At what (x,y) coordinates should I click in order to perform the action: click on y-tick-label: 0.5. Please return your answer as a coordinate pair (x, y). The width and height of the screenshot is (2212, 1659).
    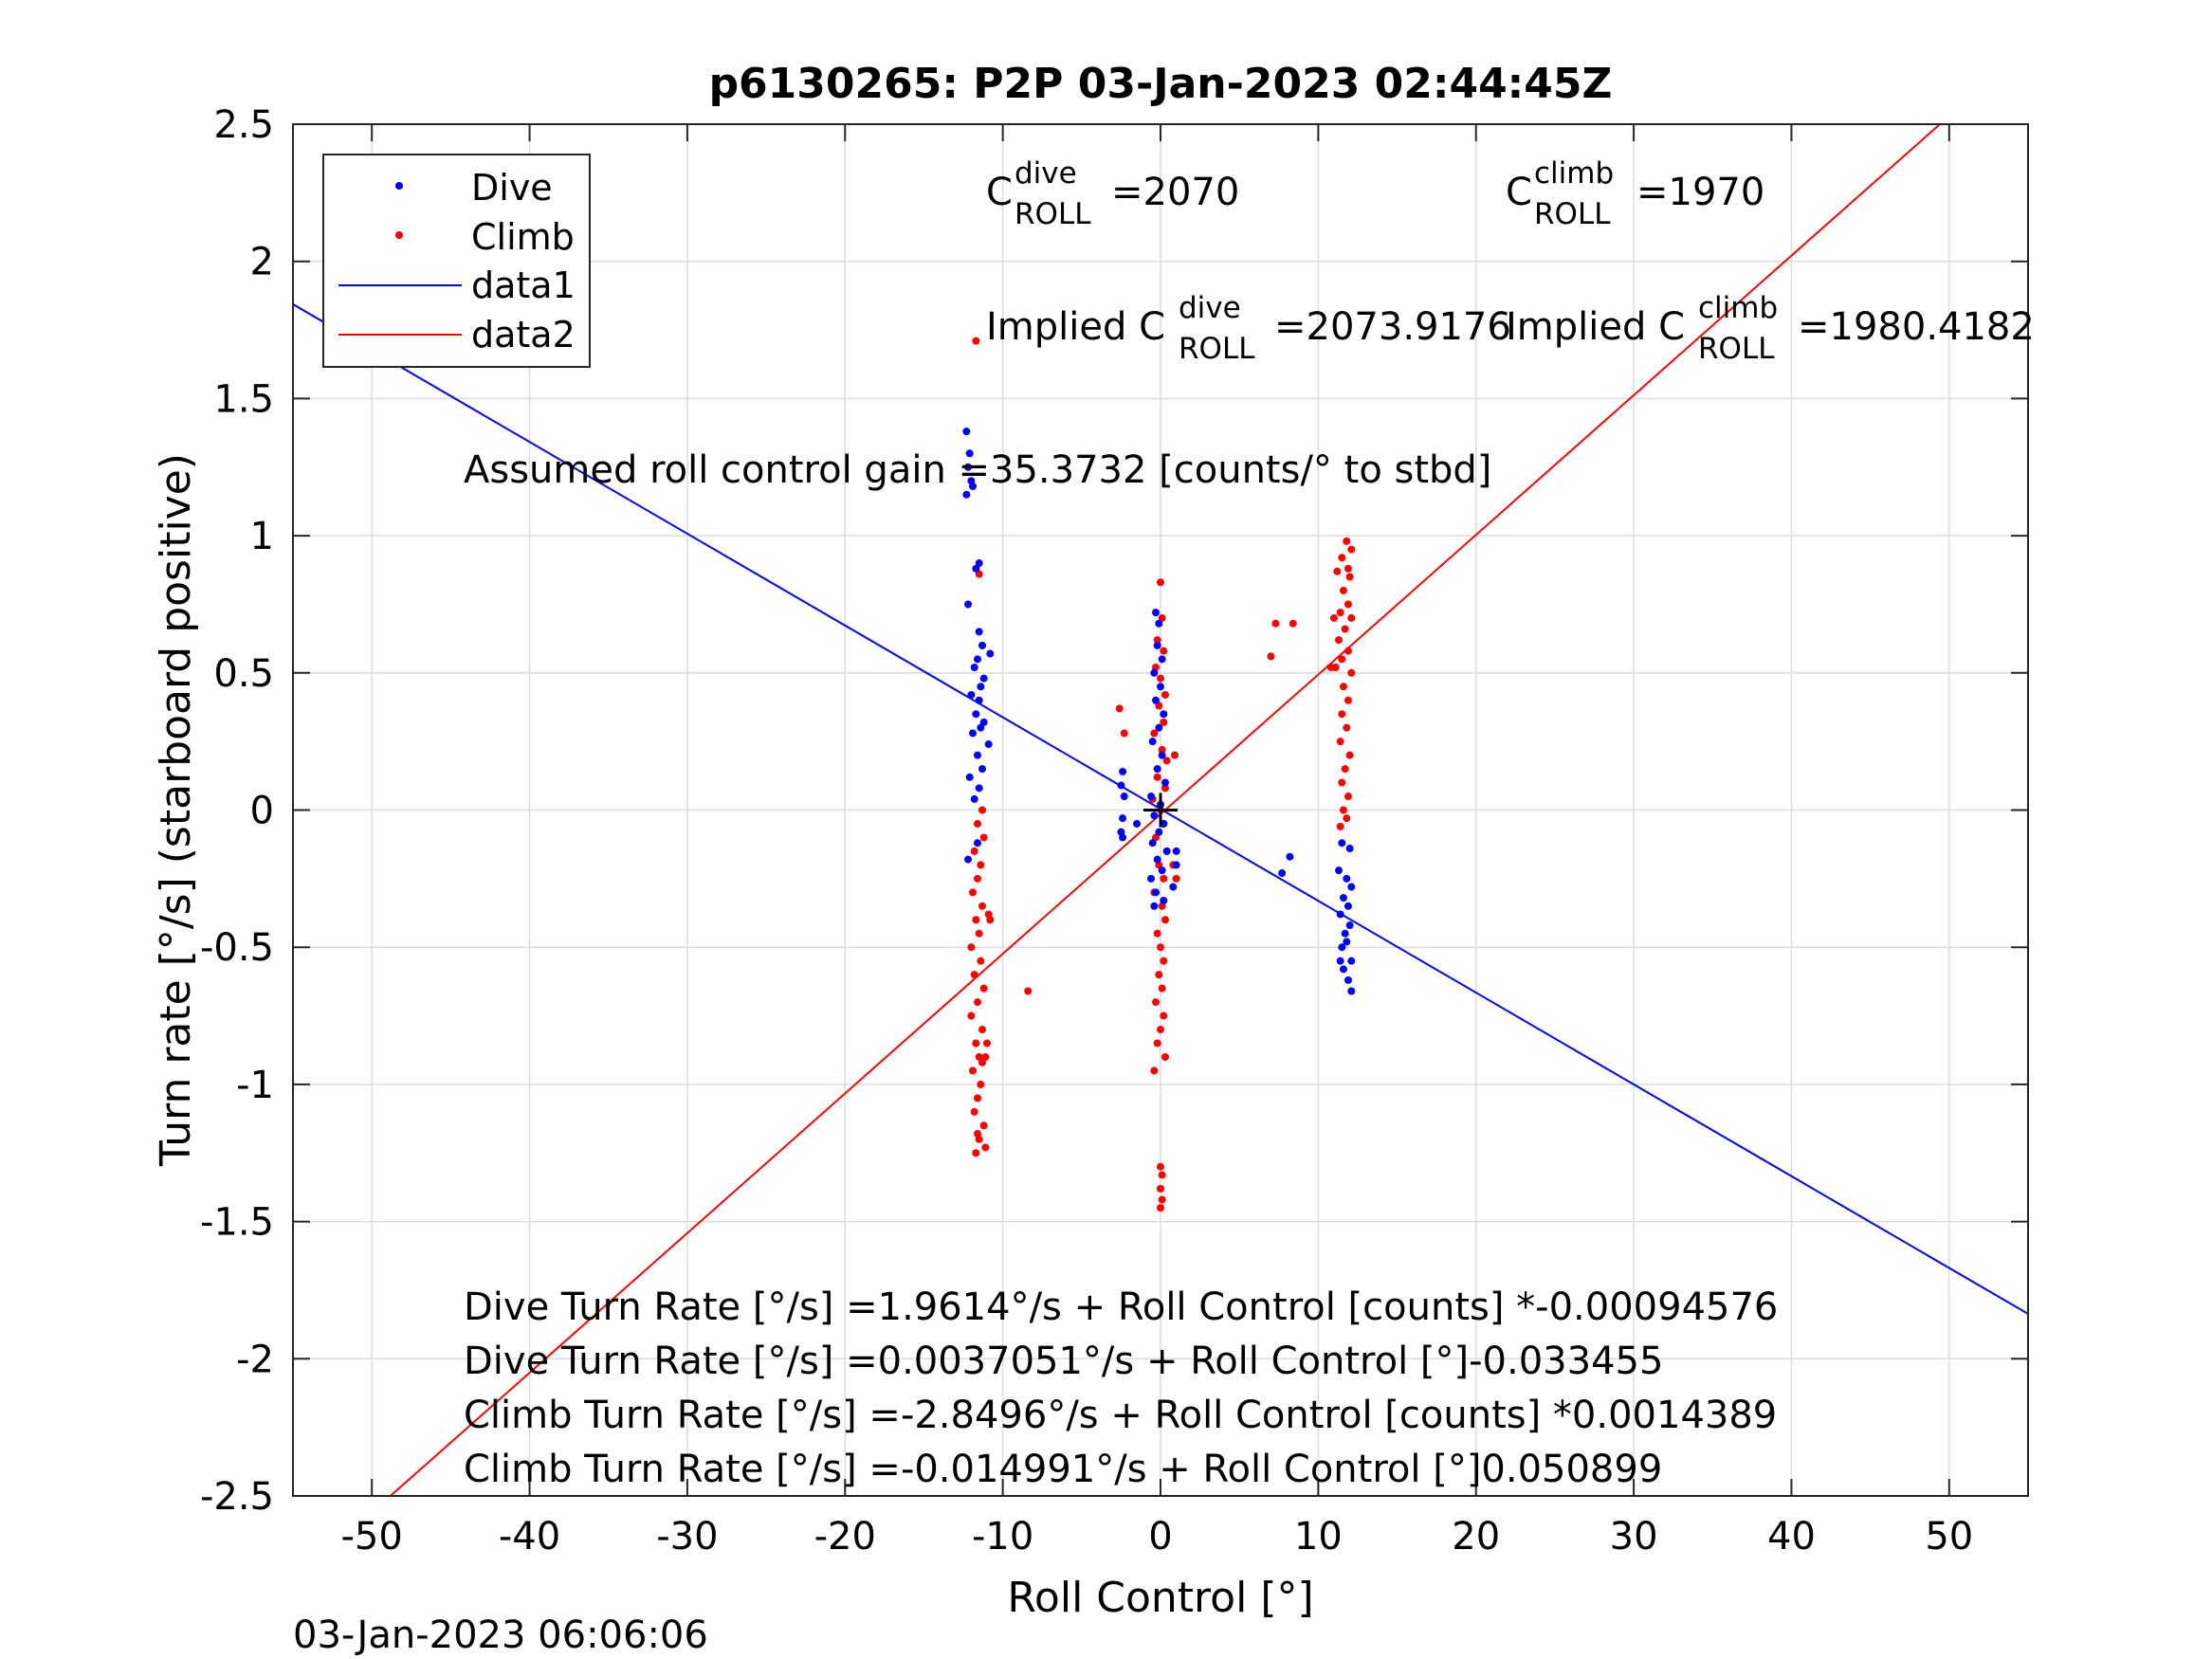
    Looking at the image, I should click on (243, 674).